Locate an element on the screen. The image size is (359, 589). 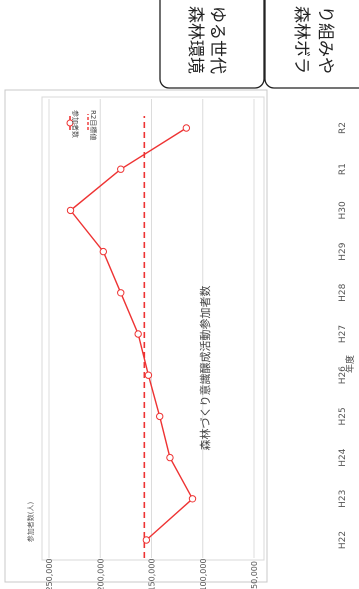
callout-1-line2: ゆる世代 is located at coordinates (217, 40).